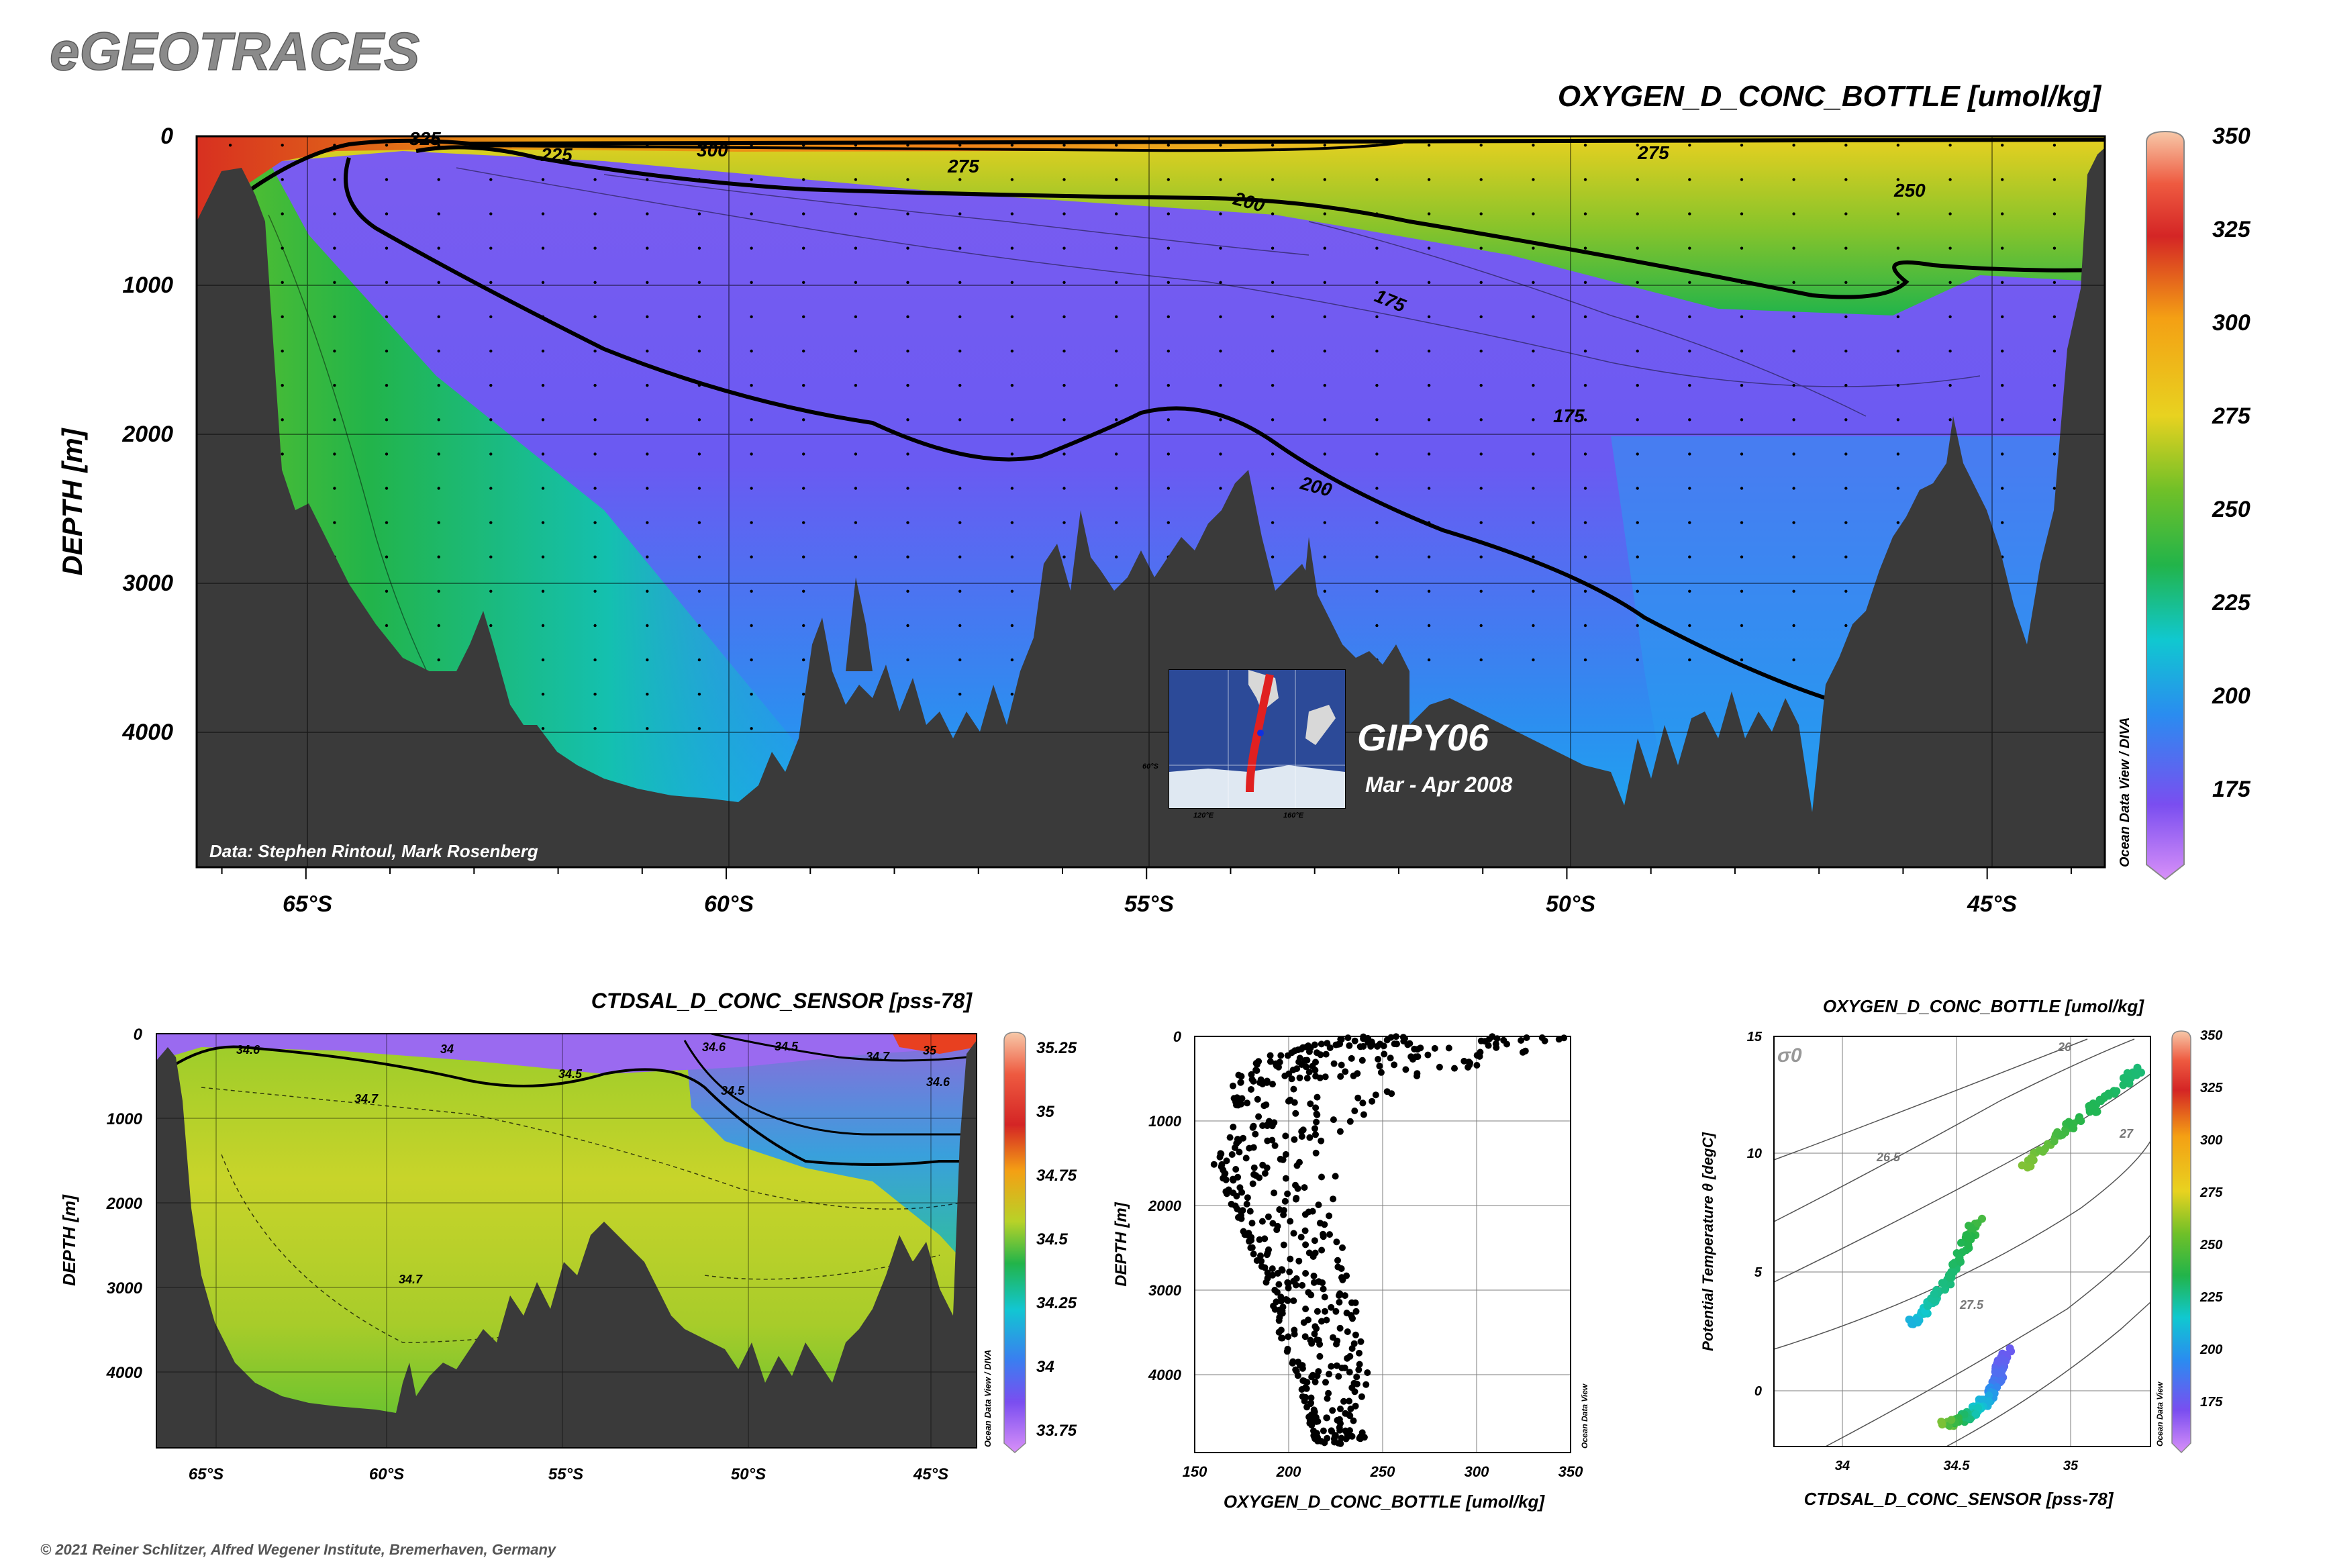  What do you see at coordinates (234, 51) in the screenshot?
I see `app-title: eGEOTRACES` at bounding box center [234, 51].